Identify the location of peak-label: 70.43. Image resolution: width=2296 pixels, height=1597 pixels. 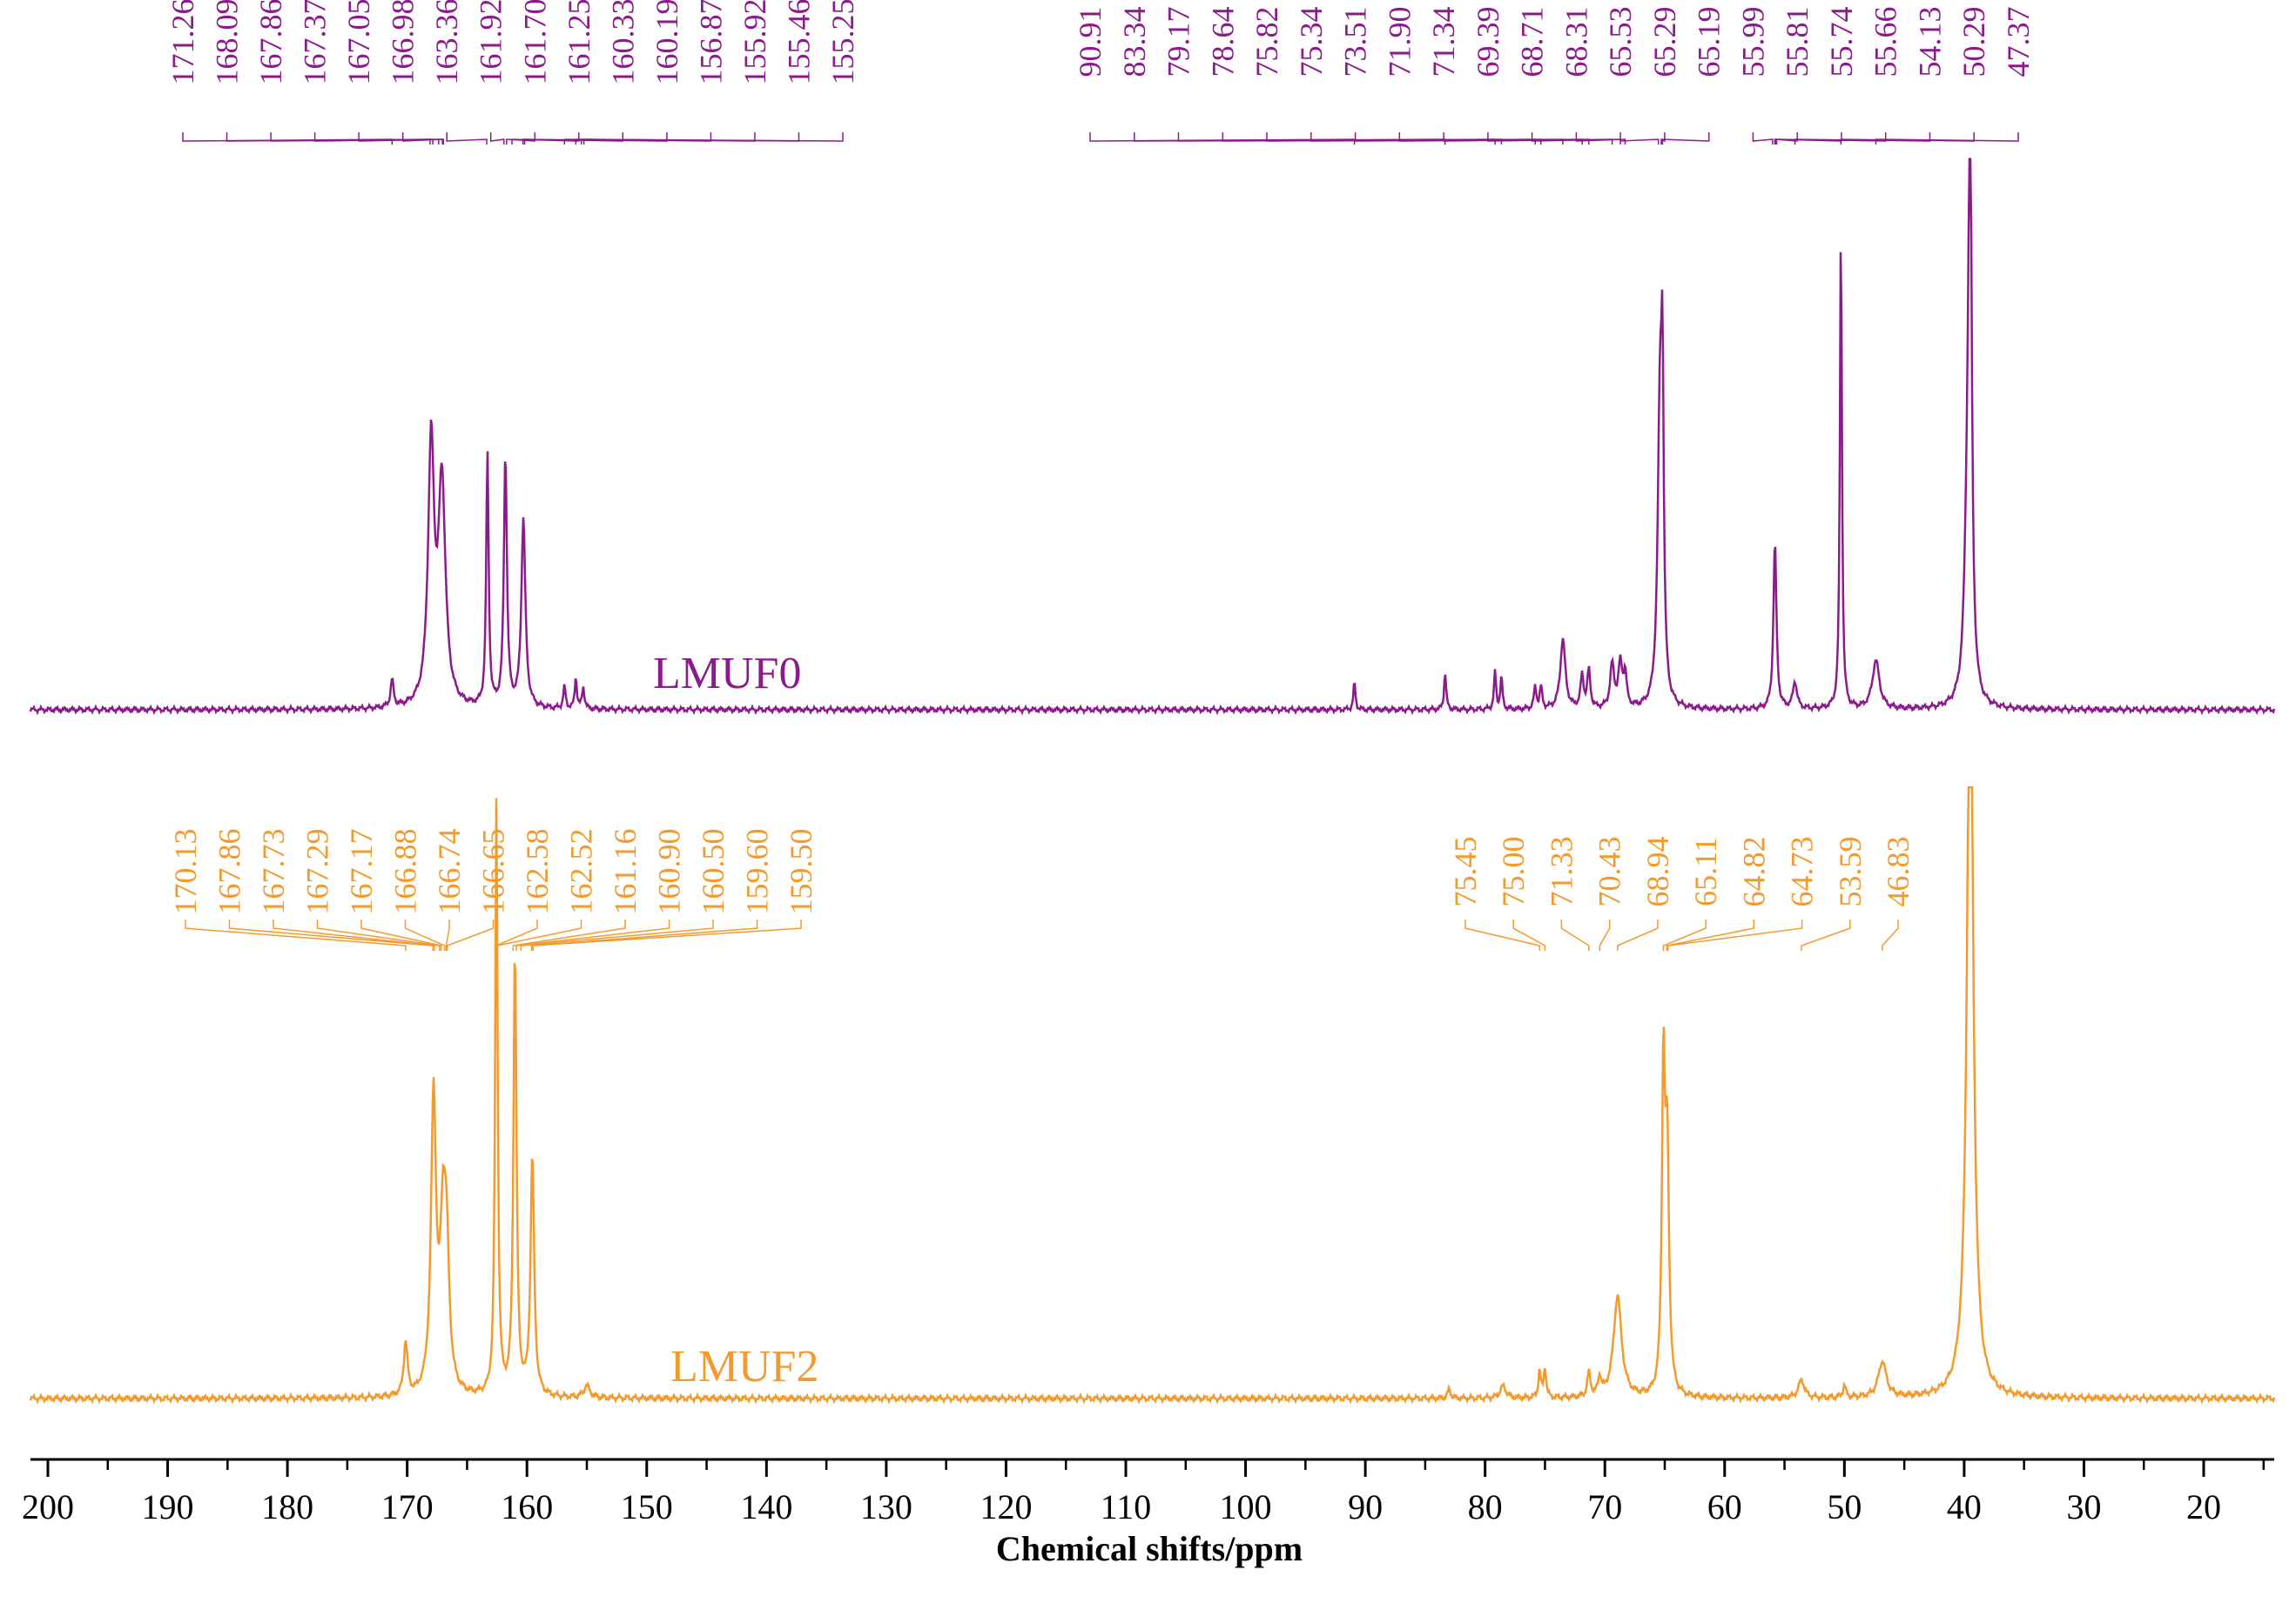
(1609, 872).